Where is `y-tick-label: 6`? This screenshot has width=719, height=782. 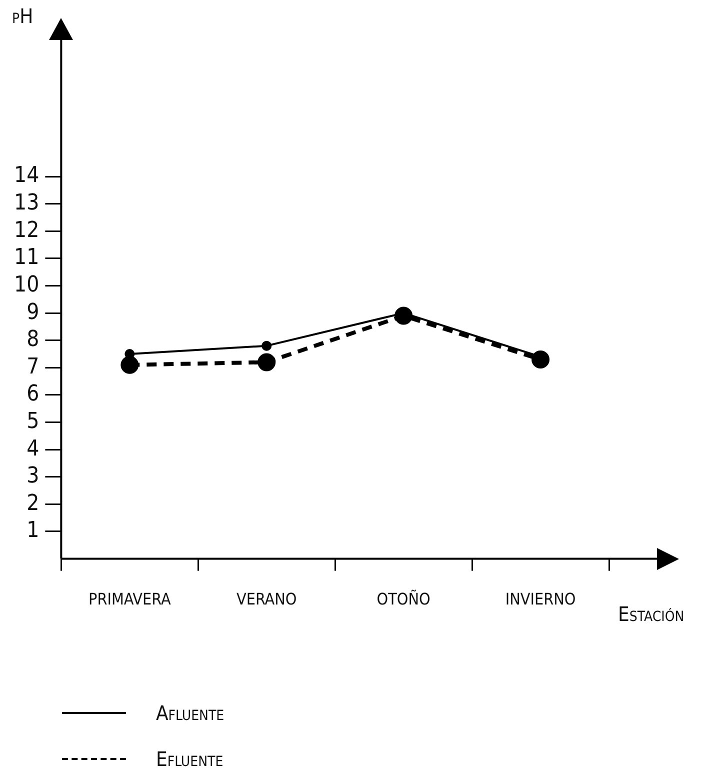
y-tick-label: 6 is located at coordinates (33, 394).